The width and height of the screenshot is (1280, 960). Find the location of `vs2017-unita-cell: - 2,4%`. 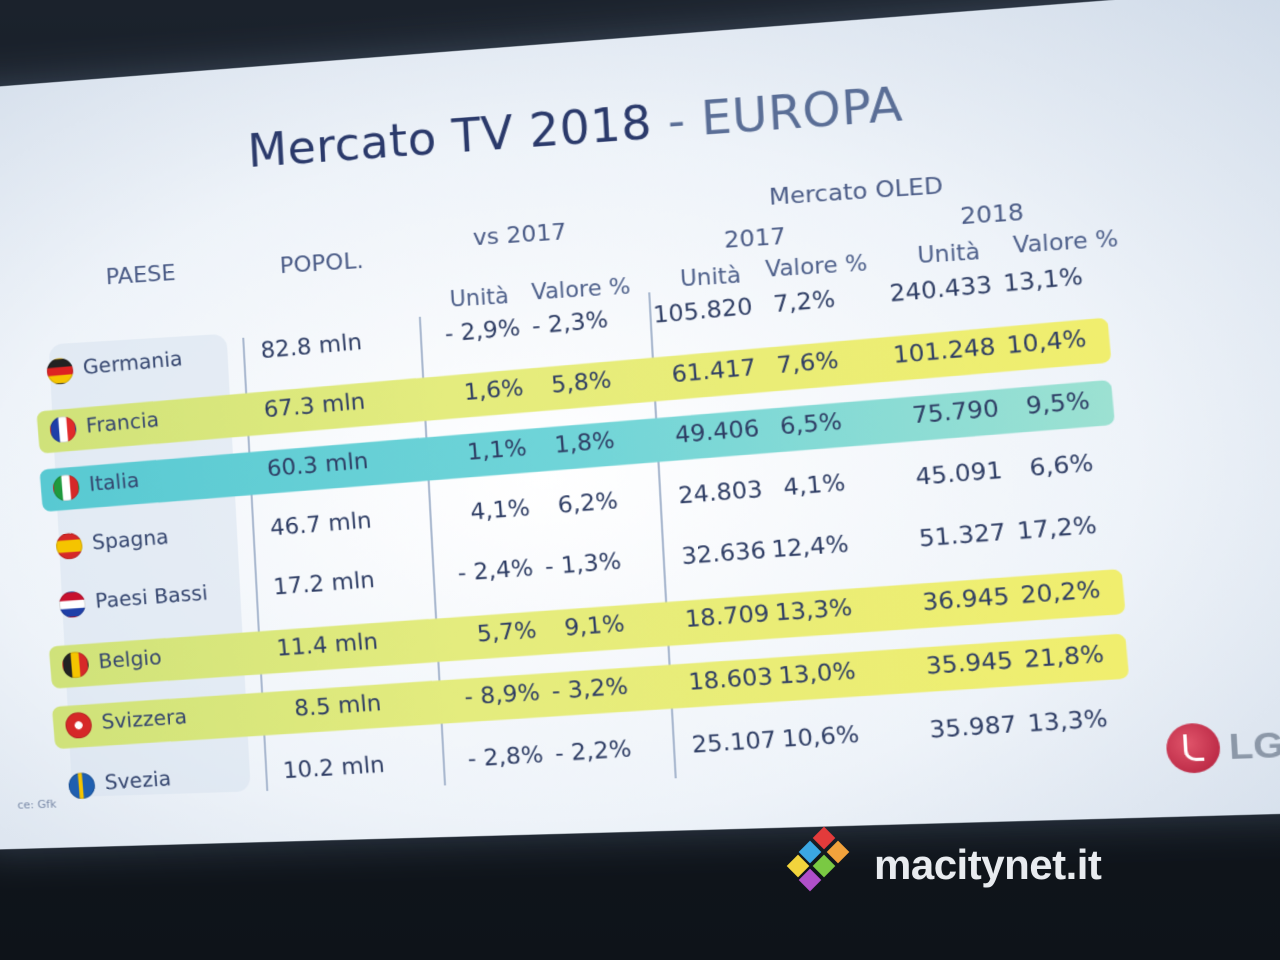

vs2017-unita-cell: - 2,4% is located at coordinates (490, 571).